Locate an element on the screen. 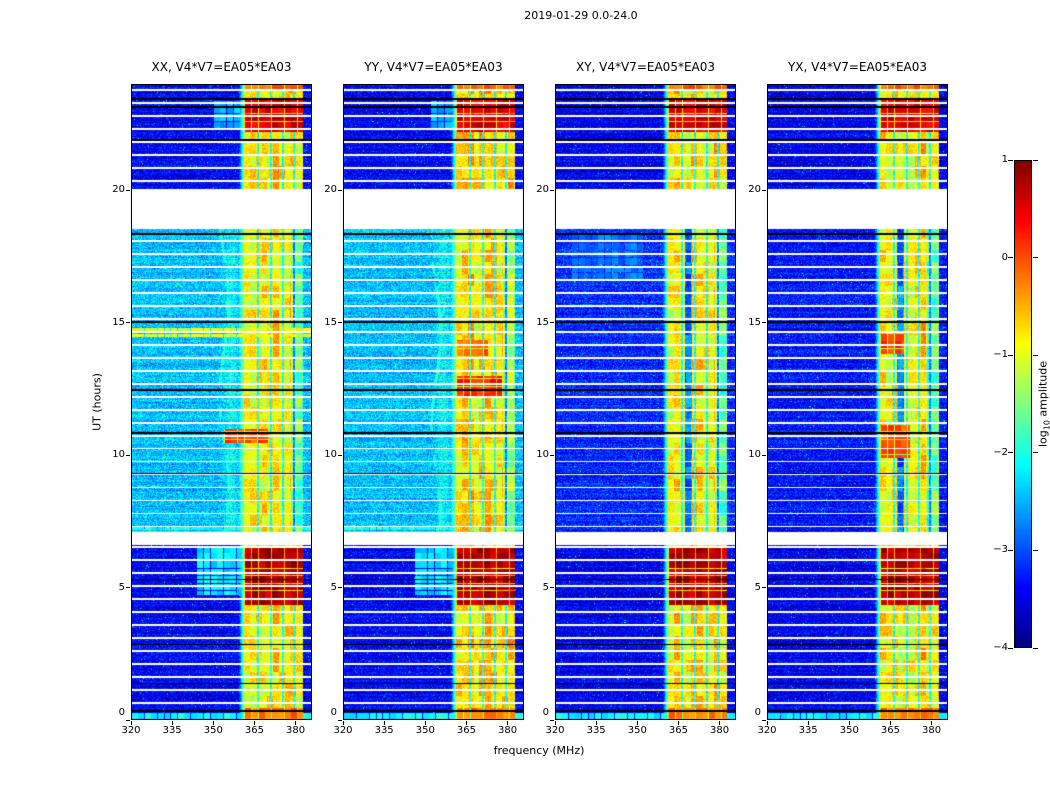  panel-title-yx: YX, V4*V7=EA05*EA03 is located at coordinates (857, 67).